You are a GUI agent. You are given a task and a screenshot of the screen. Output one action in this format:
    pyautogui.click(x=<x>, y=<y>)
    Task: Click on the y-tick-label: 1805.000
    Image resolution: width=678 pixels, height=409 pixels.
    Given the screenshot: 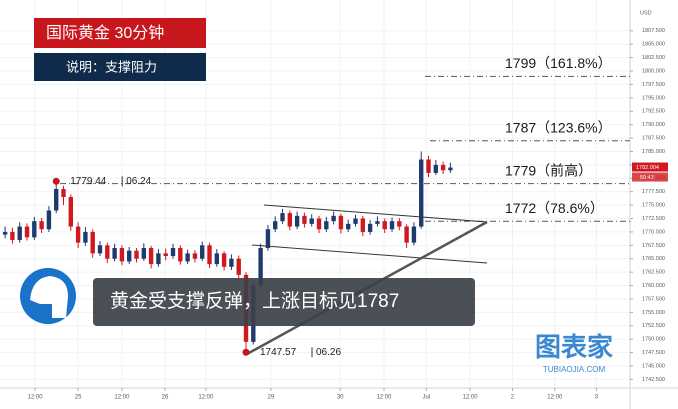 What is the action you would take?
    pyautogui.click(x=653, y=45)
    